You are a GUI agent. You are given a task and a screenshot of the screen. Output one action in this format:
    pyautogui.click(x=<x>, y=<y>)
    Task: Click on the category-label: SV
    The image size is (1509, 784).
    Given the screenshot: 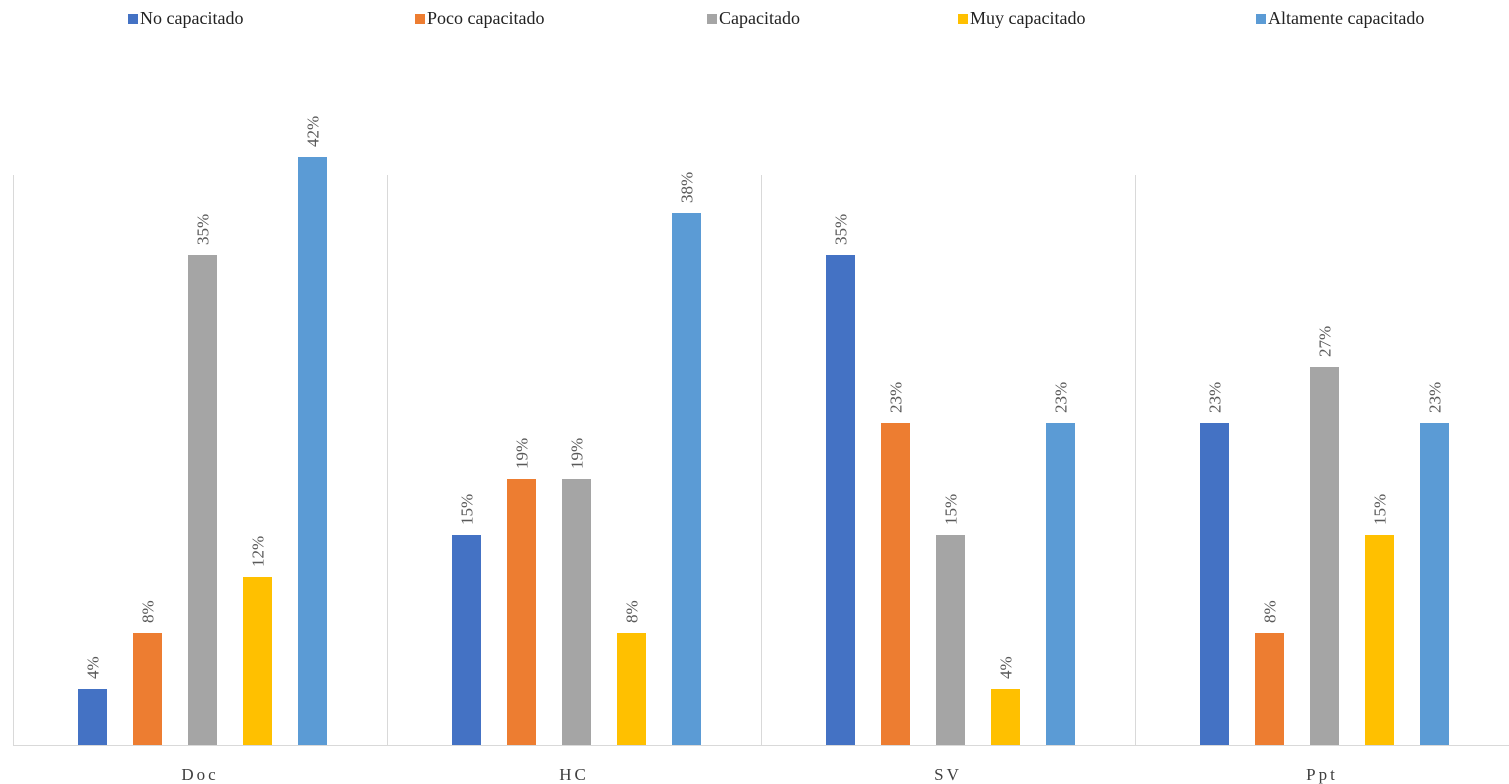 What is the action you would take?
    pyautogui.click(x=948, y=774)
    